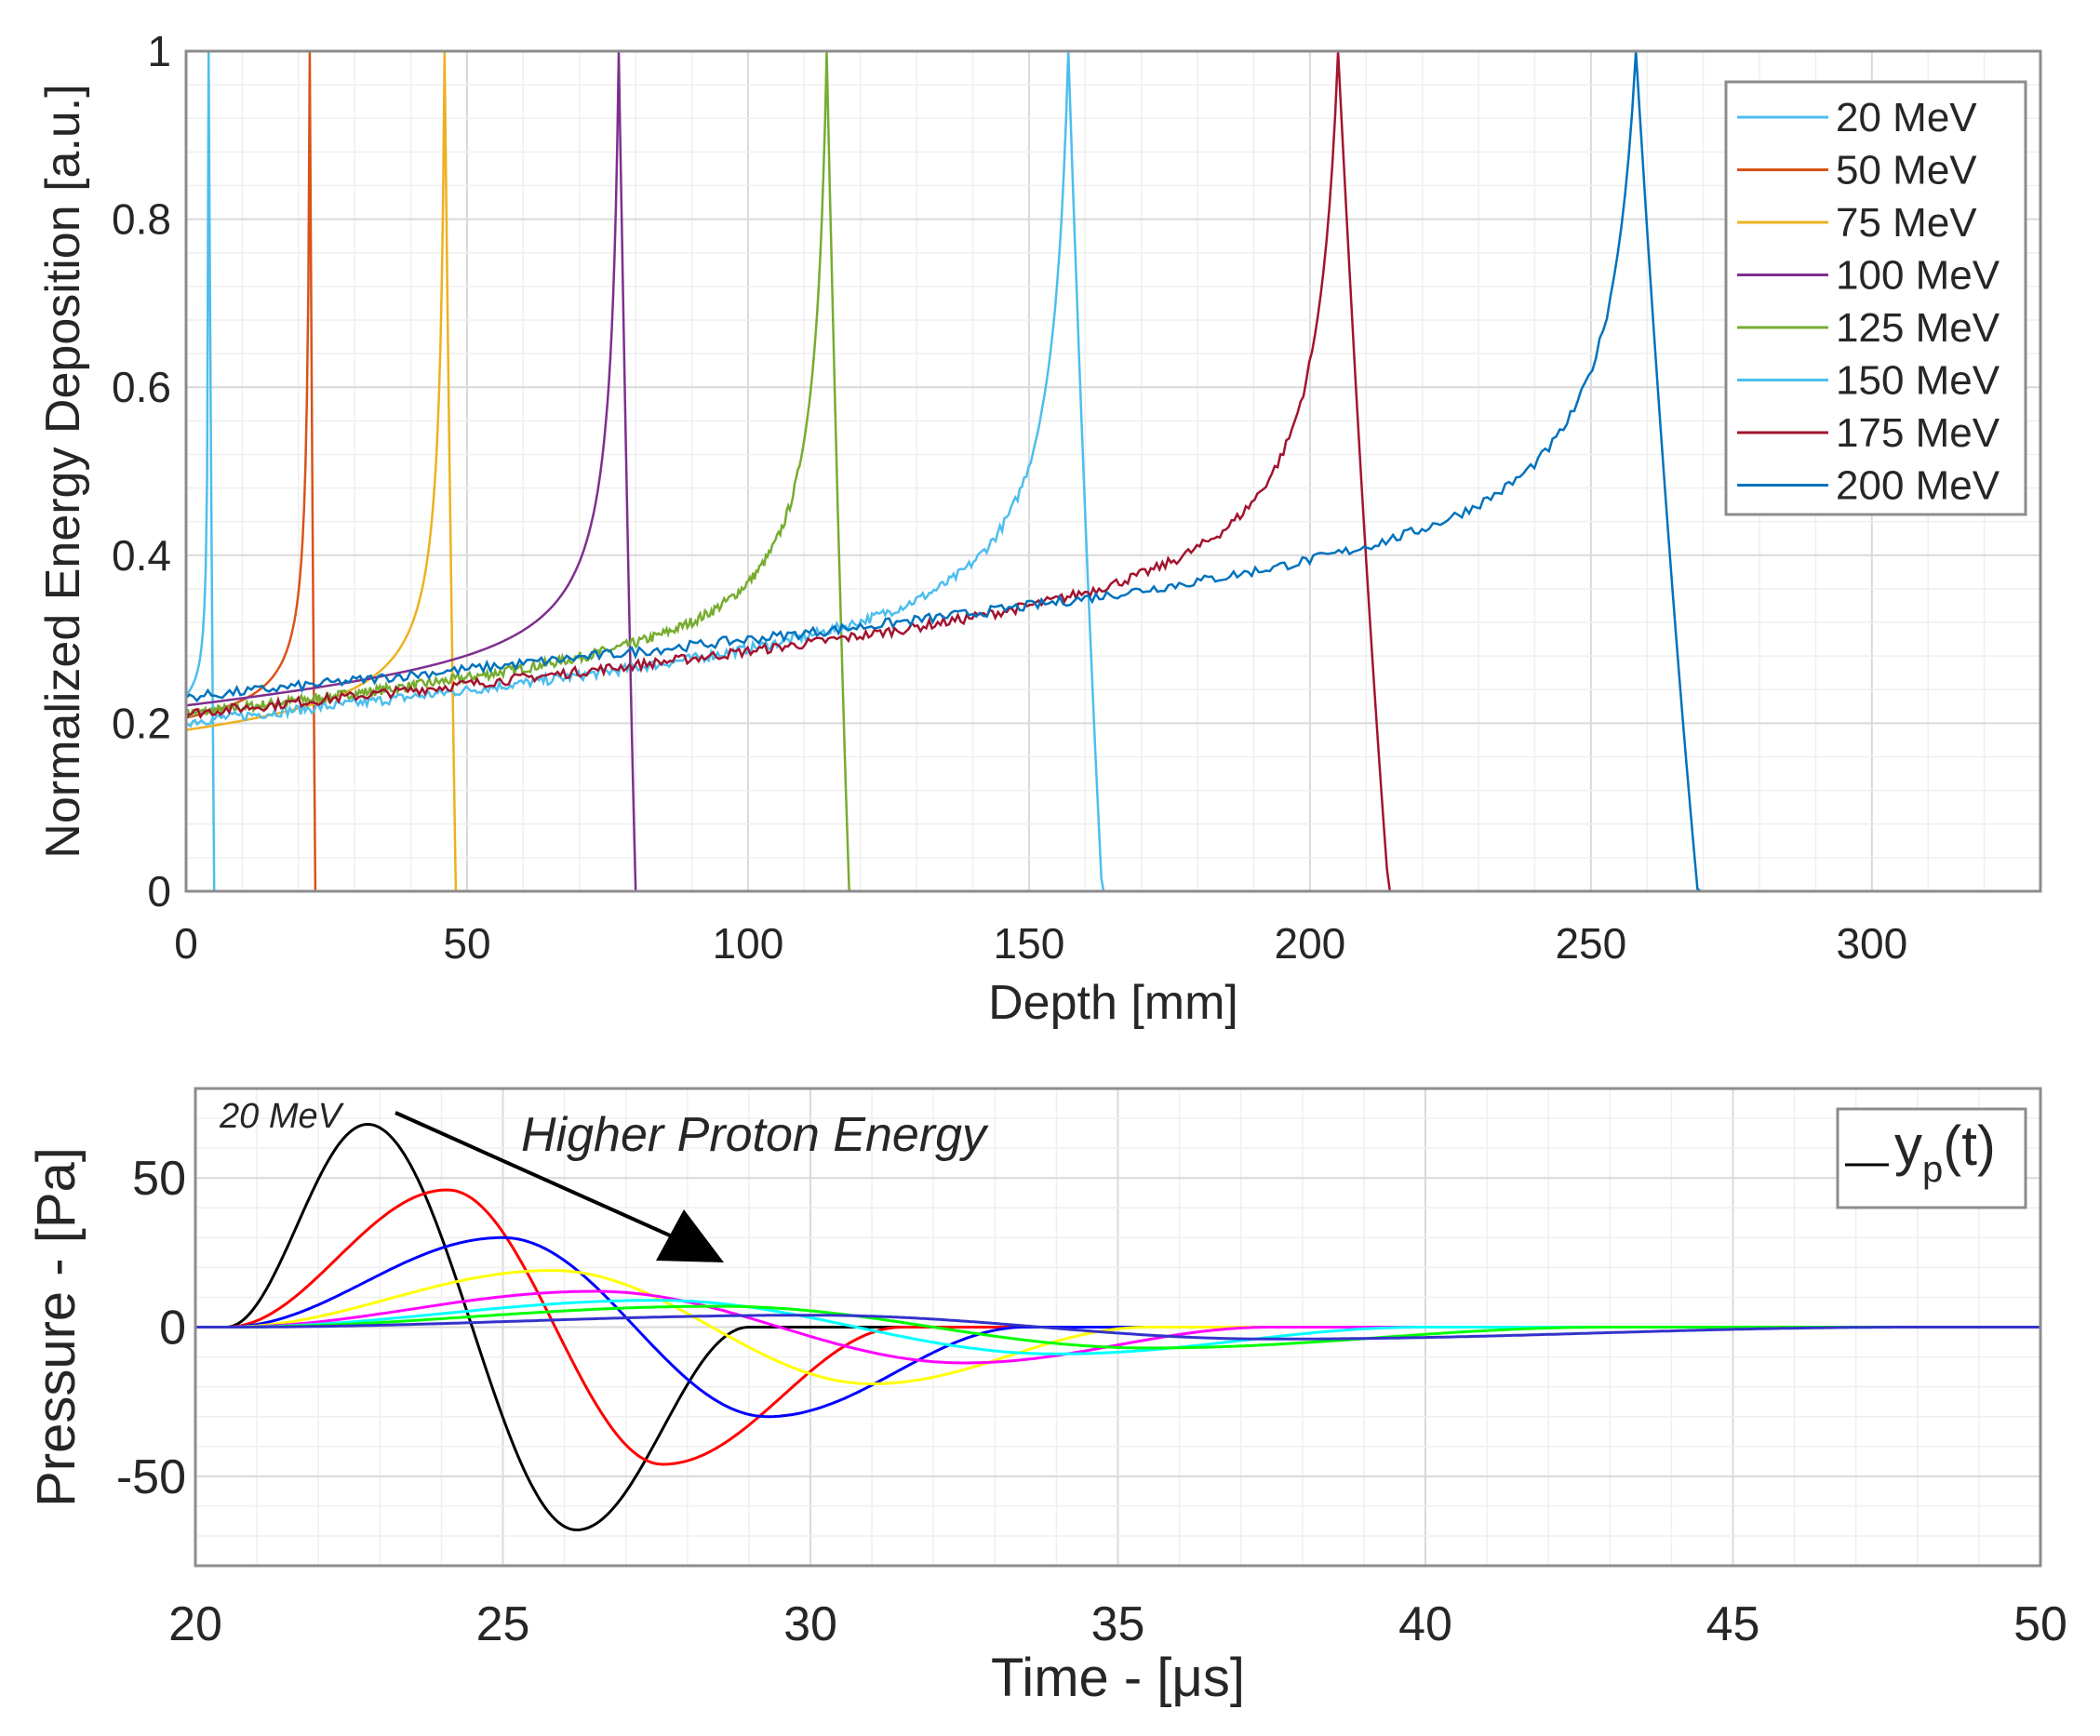 Image resolution: width=2100 pixels, height=1736 pixels. I want to click on legend-entry: 200 MeV, so click(1918, 486).